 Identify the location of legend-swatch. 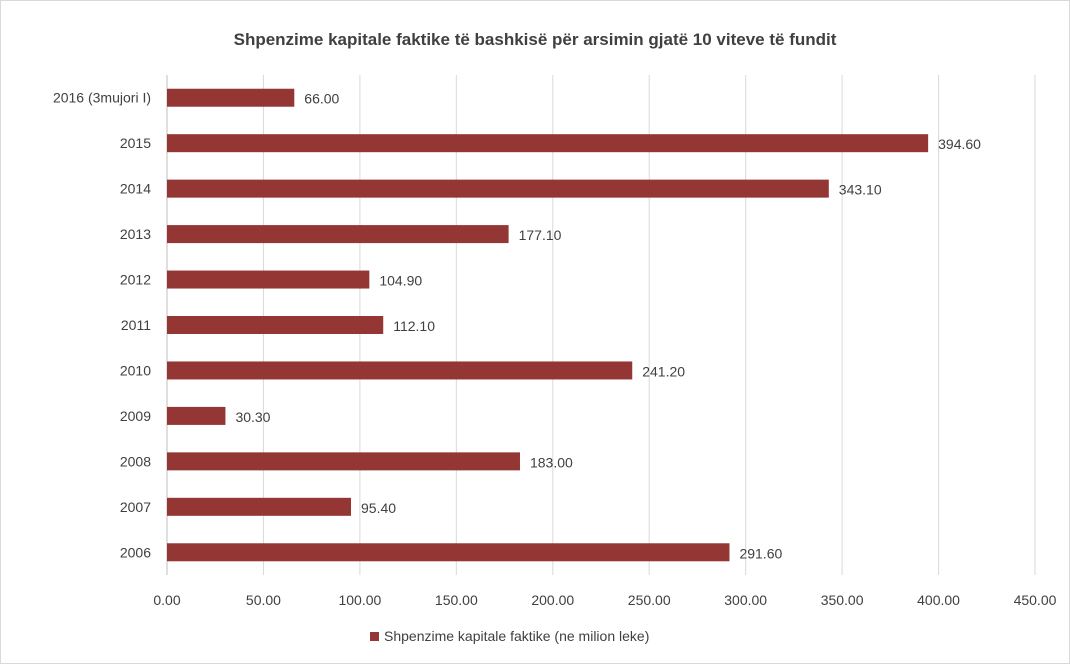
(374, 636).